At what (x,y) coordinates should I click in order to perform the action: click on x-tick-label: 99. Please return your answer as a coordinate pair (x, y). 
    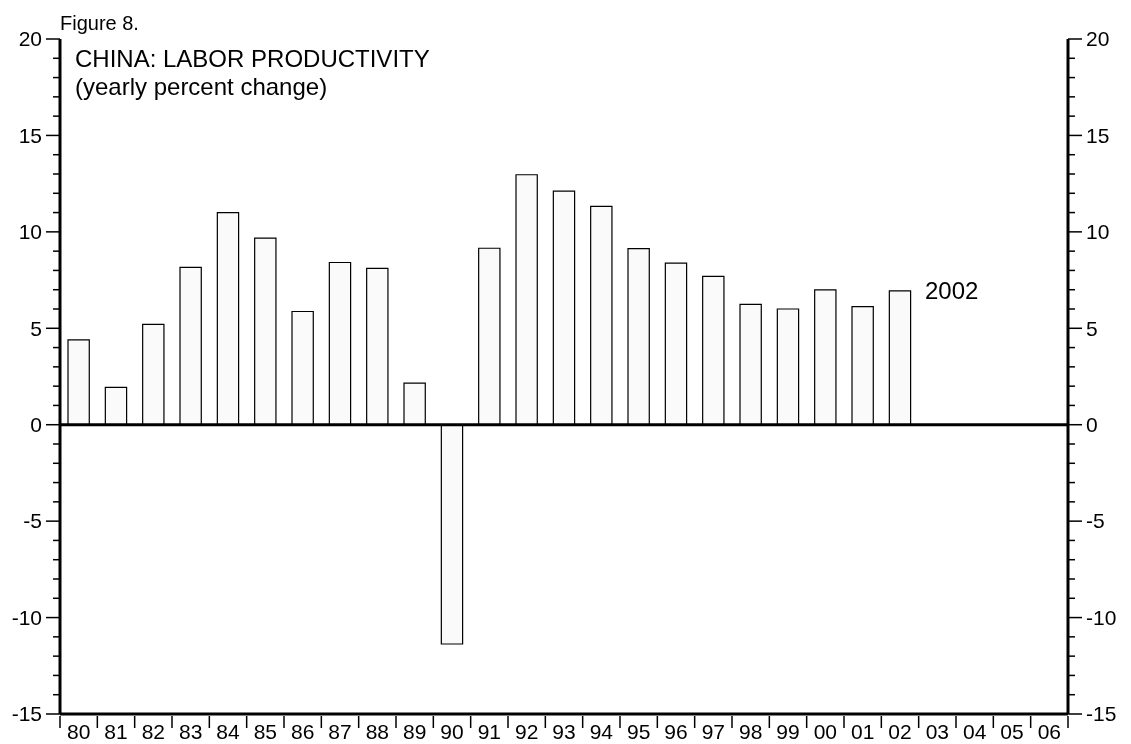
    Looking at the image, I should click on (788, 731).